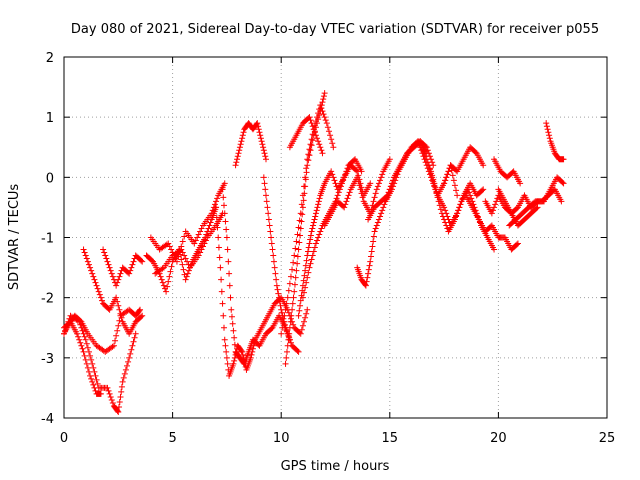  Describe the element at coordinates (607, 438) in the screenshot. I see `x-tick-label: 25` at that location.